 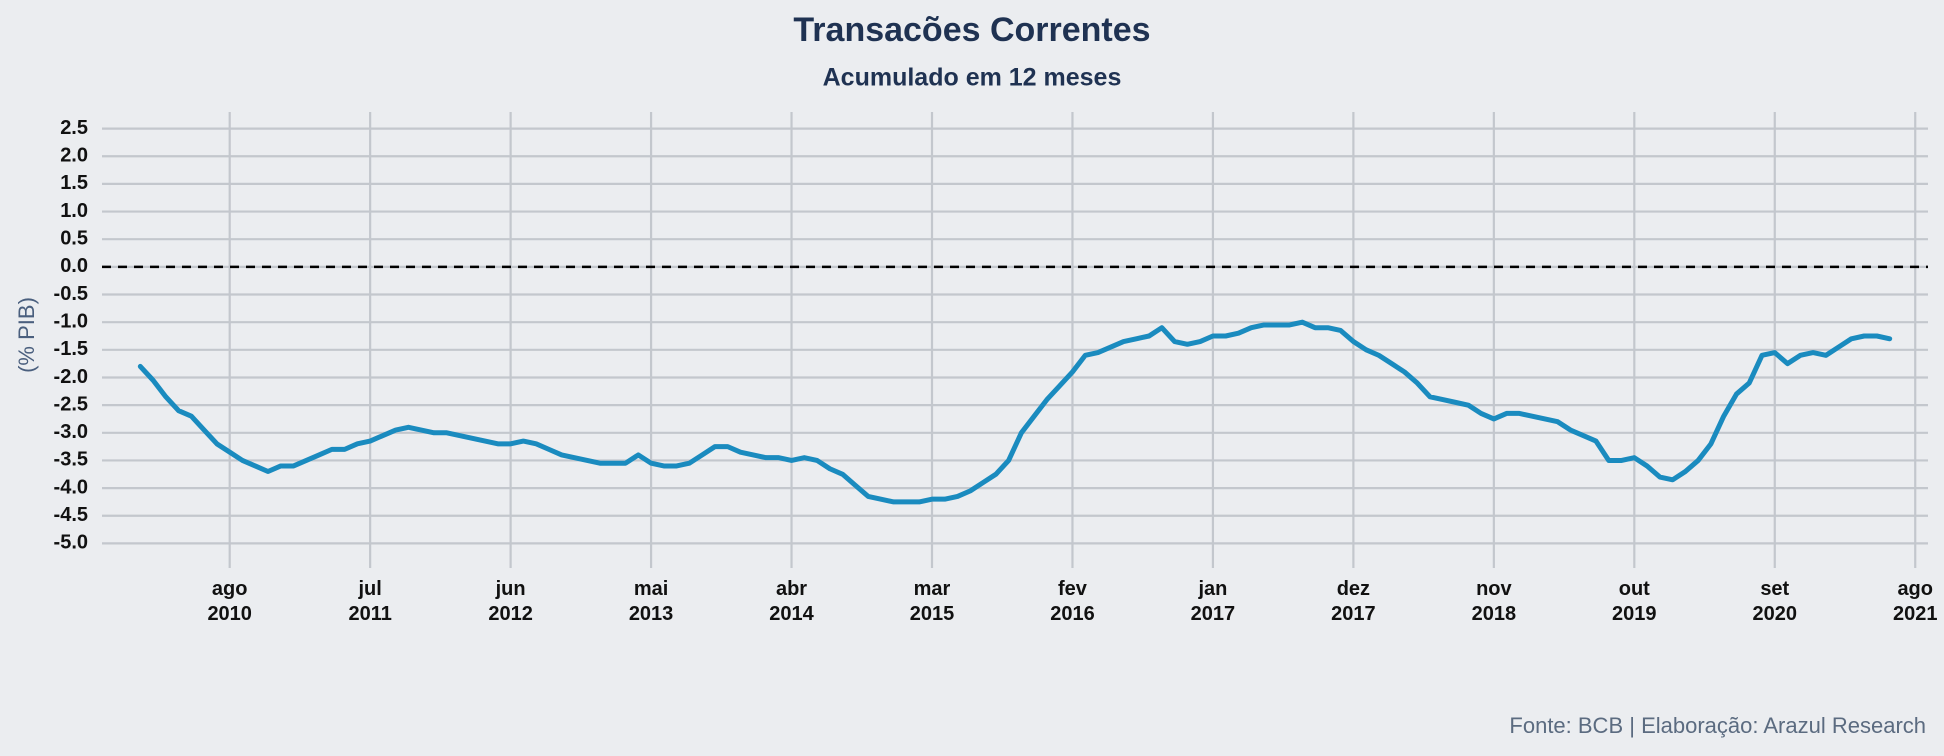 What do you see at coordinates (71, 543) in the screenshot?
I see `y-tick-label: -5.0` at bounding box center [71, 543].